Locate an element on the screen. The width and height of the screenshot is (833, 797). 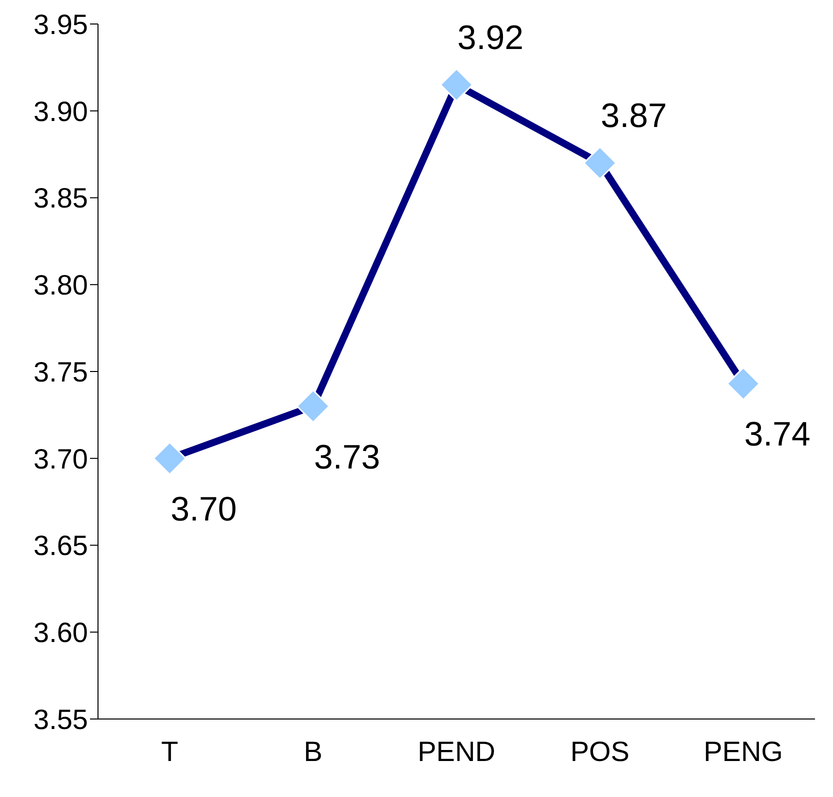
data-label: 3.92 is located at coordinates (490, 37).